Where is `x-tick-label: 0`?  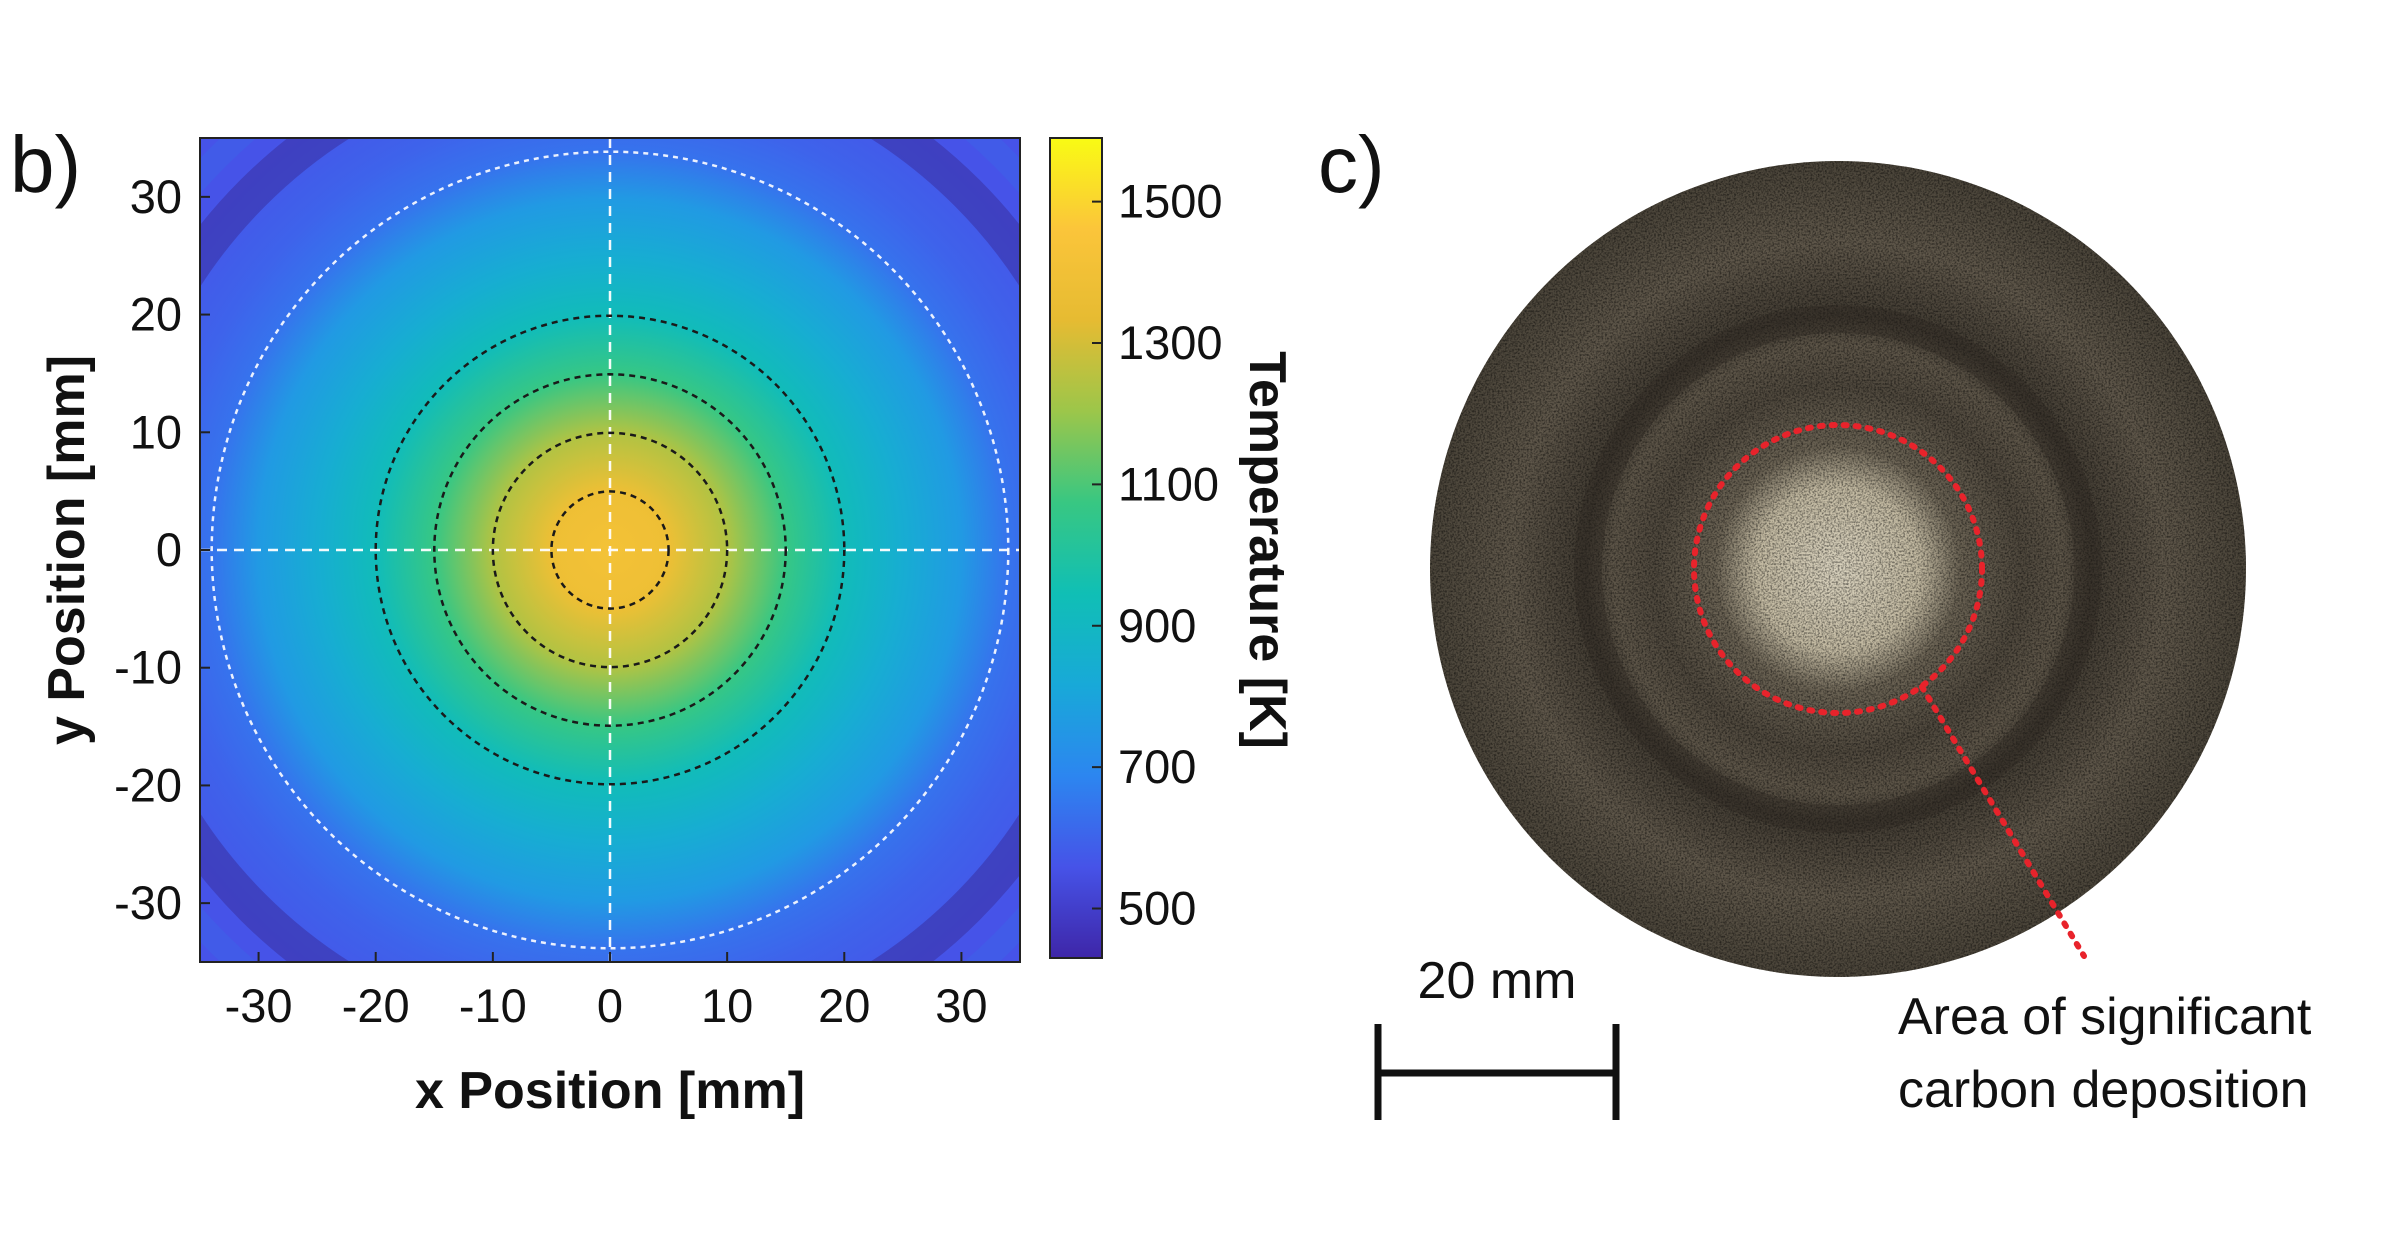 x-tick-label: 0 is located at coordinates (610, 1005).